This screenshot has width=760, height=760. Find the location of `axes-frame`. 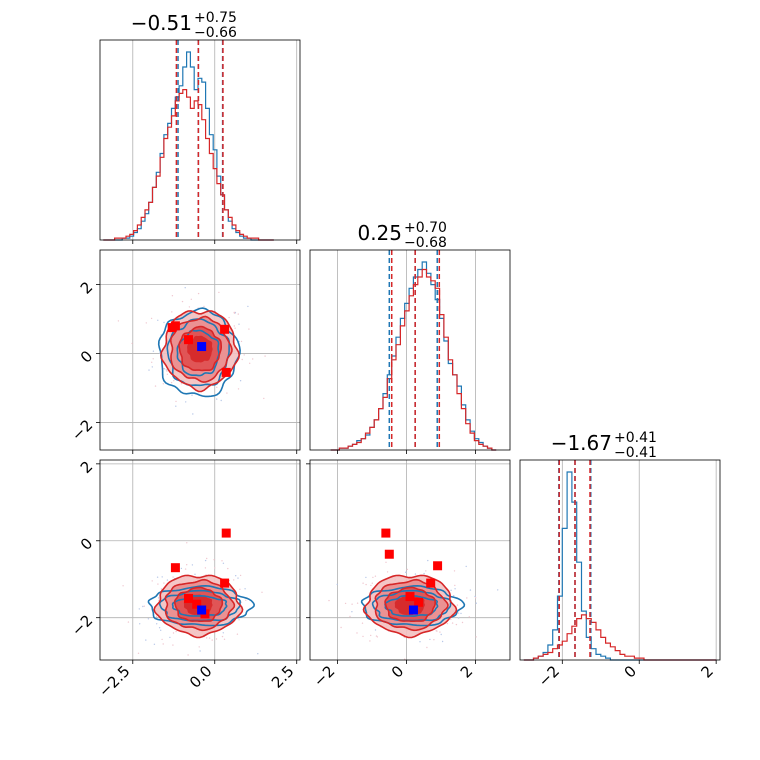

axes-frame is located at coordinates (200, 560).